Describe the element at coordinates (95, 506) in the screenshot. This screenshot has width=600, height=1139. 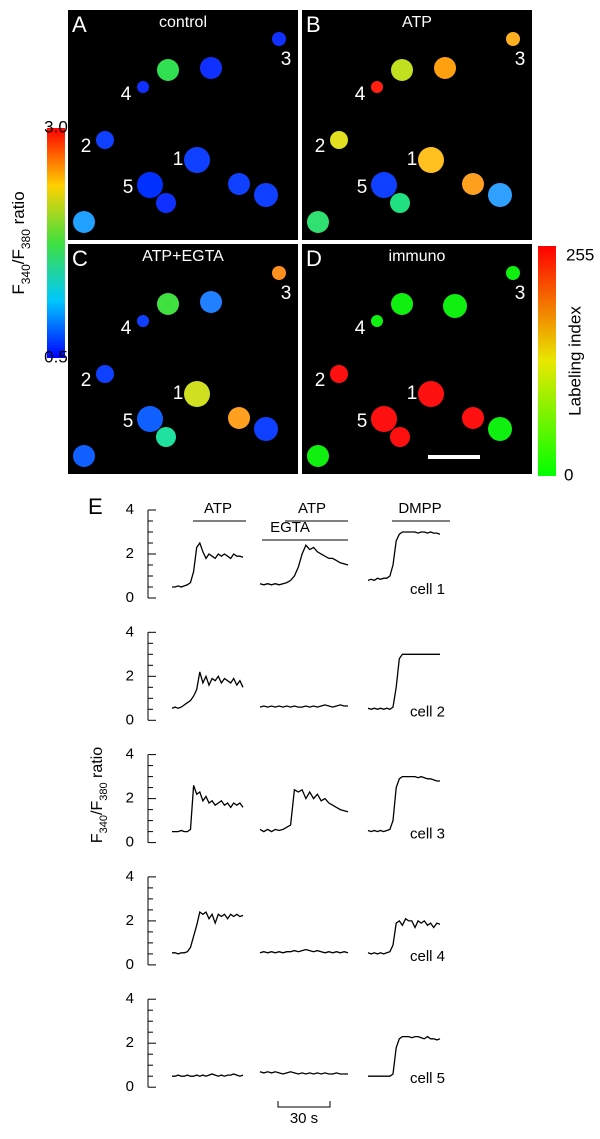
I see `panel-letter: E` at that location.